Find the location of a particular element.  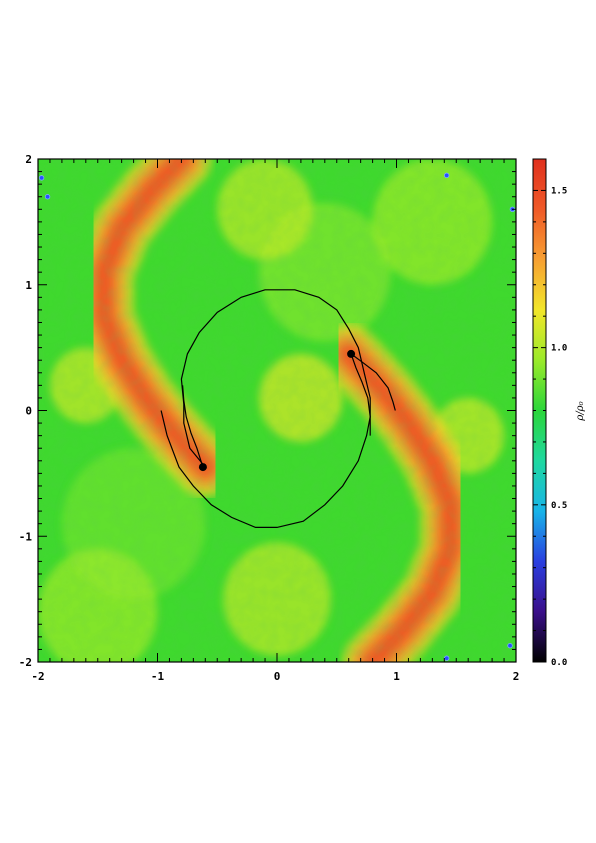

x-tick-label: 2 is located at coordinates (516, 676).